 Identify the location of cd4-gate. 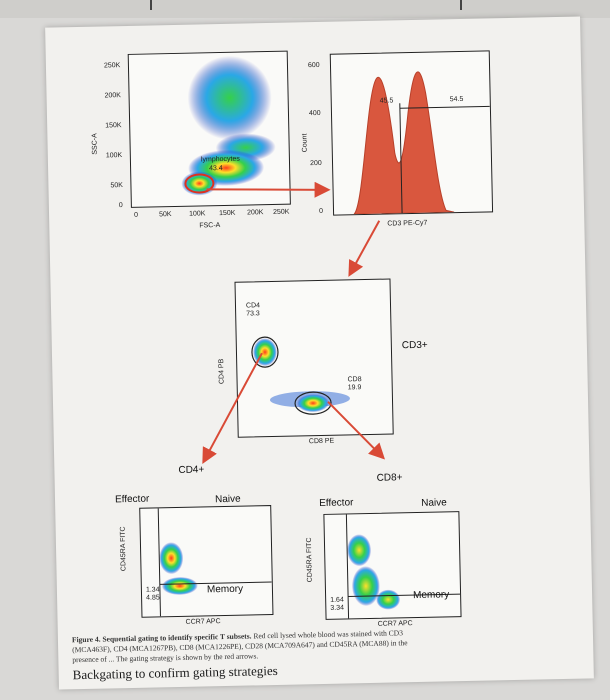
(265, 352).